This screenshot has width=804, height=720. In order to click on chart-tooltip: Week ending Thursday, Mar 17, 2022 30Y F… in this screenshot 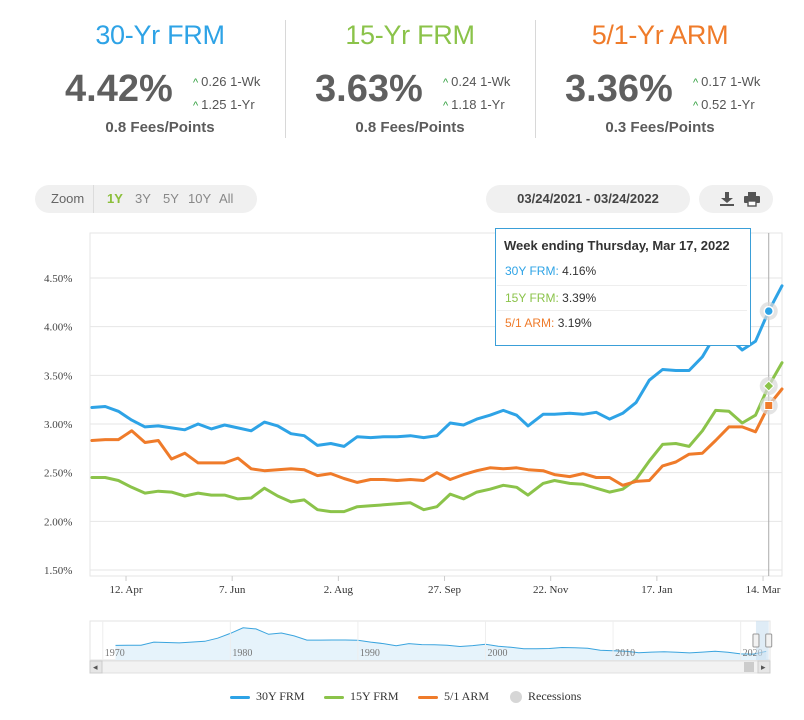, I will do `click(623, 287)`.